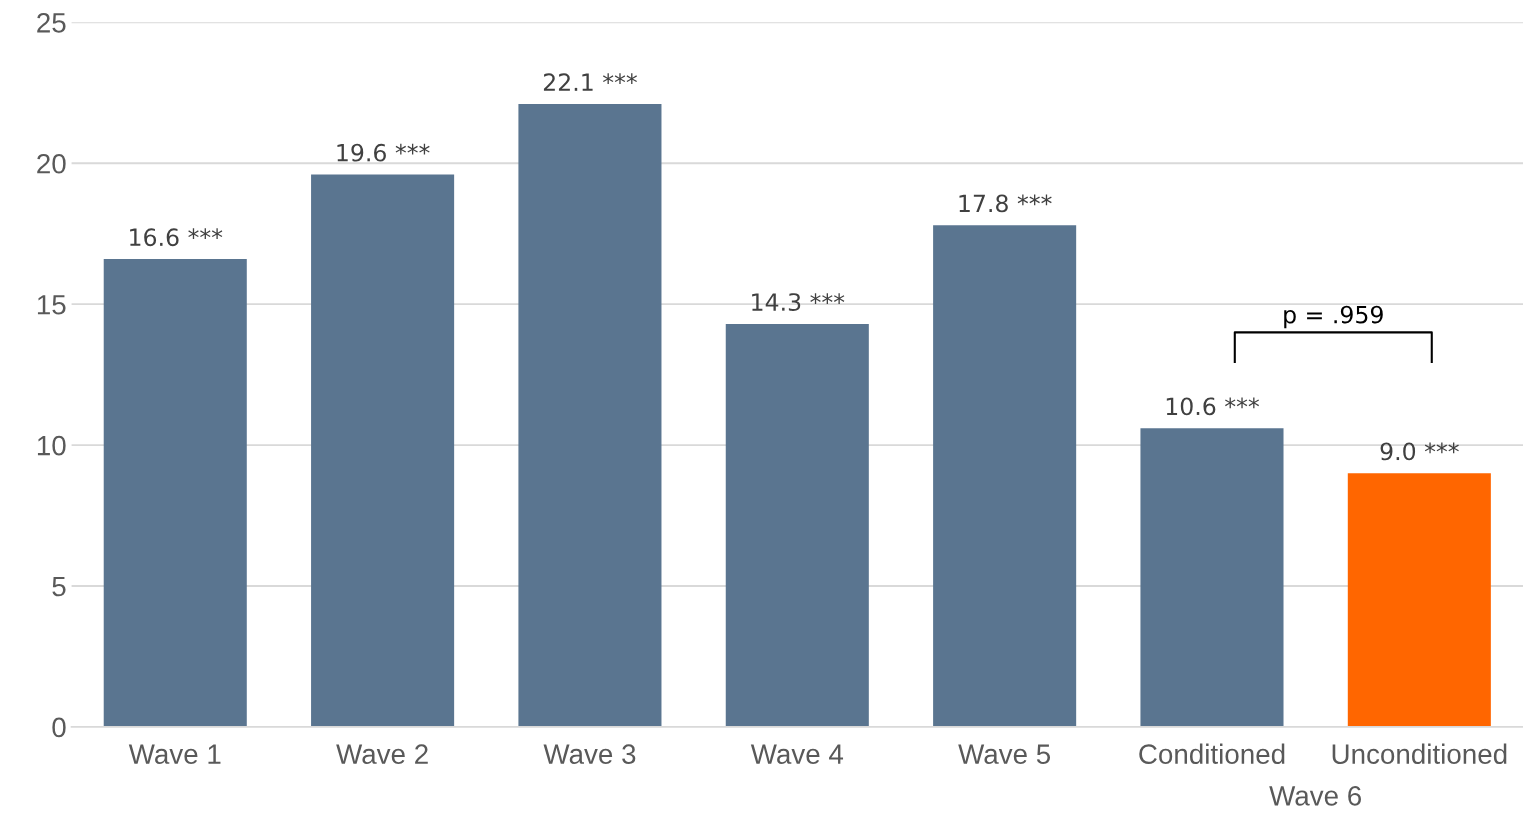 The height and width of the screenshot is (827, 1523). What do you see at coordinates (798, 302) in the screenshot?
I see `data-label: 14.3 ***` at bounding box center [798, 302].